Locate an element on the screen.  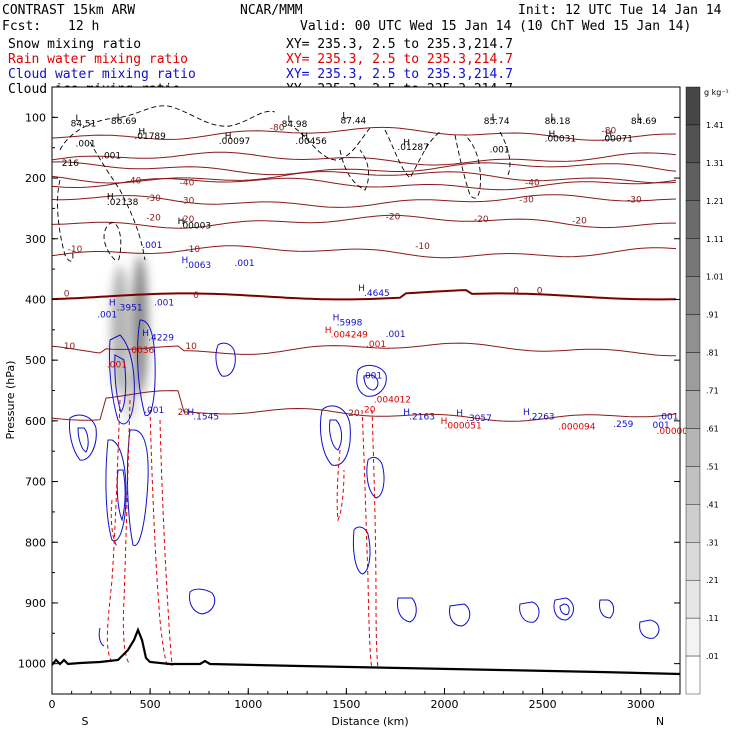
colorbar-tick-label: .01 is located at coordinates (712, 656).